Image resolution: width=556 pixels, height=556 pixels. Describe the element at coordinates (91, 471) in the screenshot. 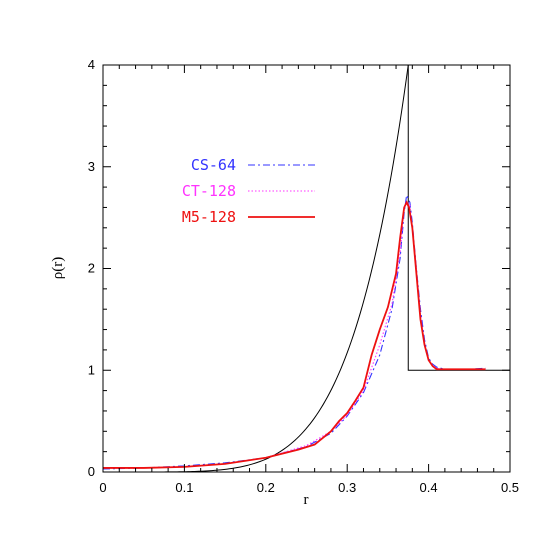

I see `y-tick-label: 0` at that location.